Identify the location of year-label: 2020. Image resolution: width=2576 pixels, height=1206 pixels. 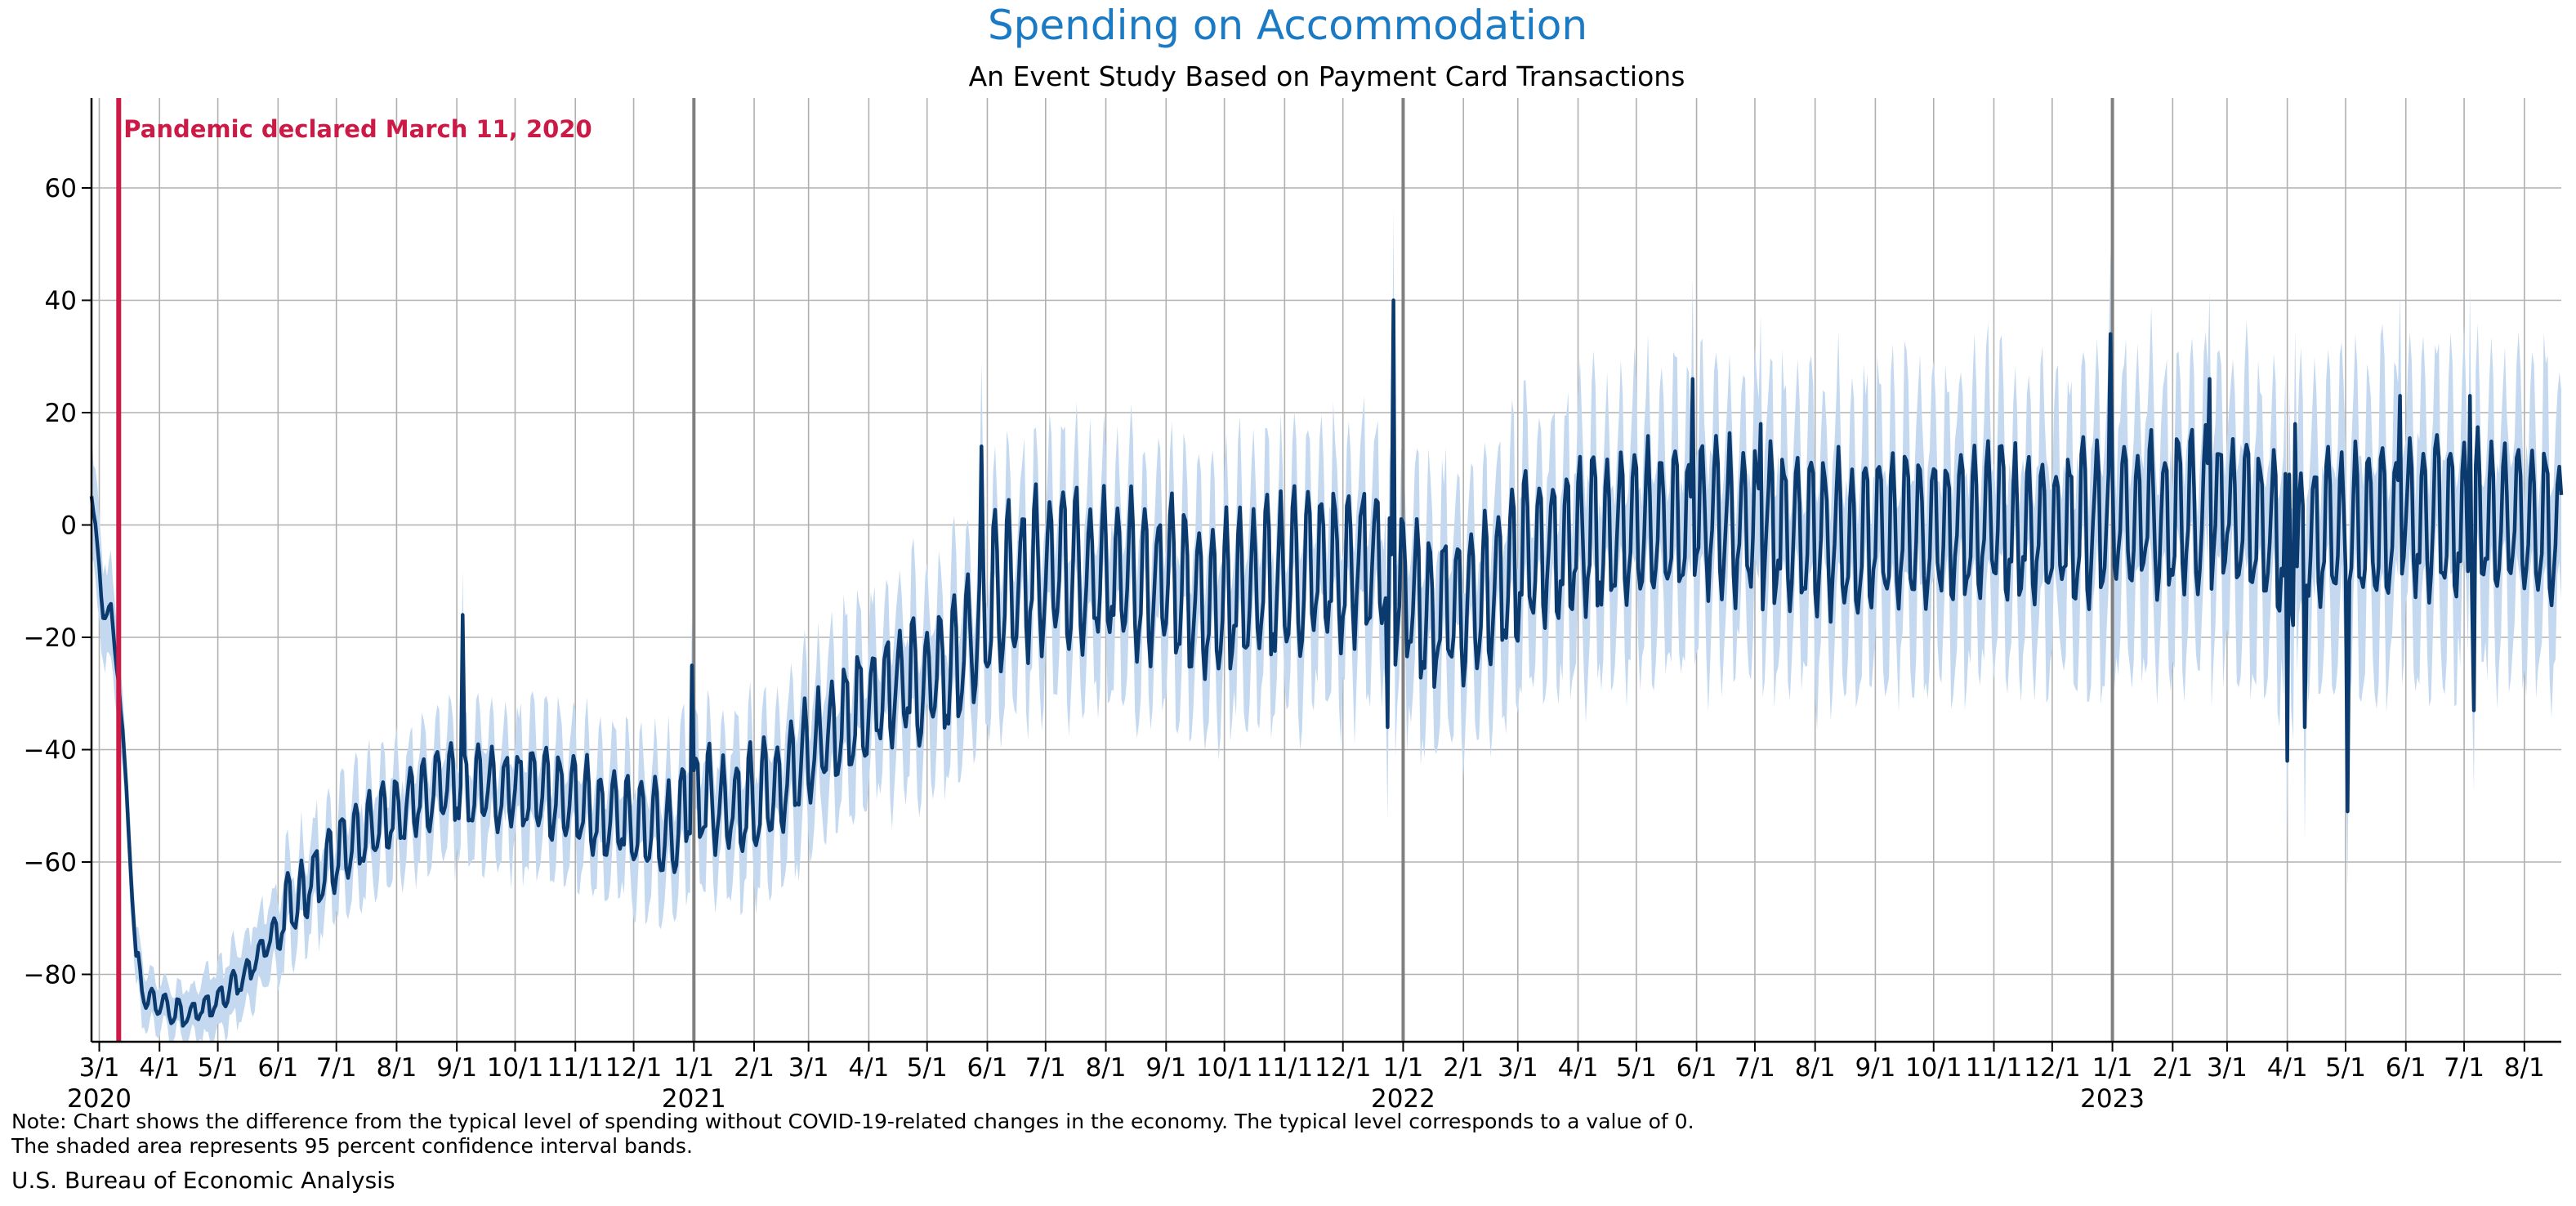
(100, 1099).